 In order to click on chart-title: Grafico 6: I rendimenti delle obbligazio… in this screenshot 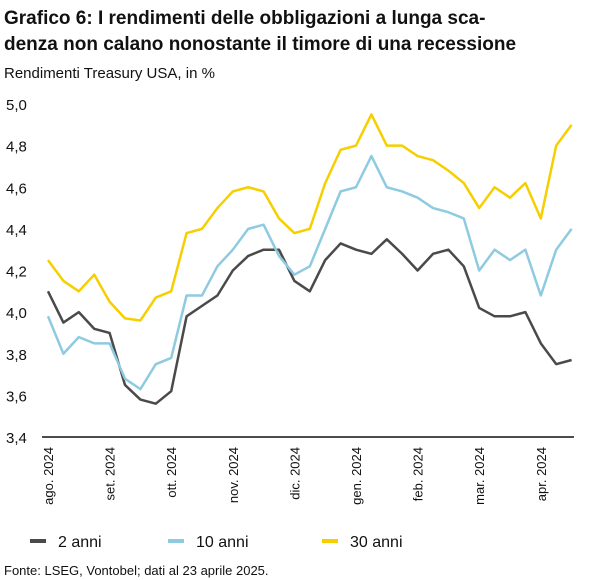, I will do `click(244, 18)`.